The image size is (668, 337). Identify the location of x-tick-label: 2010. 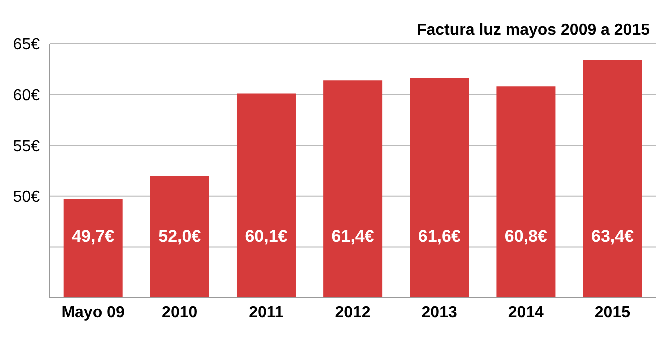
(180, 313).